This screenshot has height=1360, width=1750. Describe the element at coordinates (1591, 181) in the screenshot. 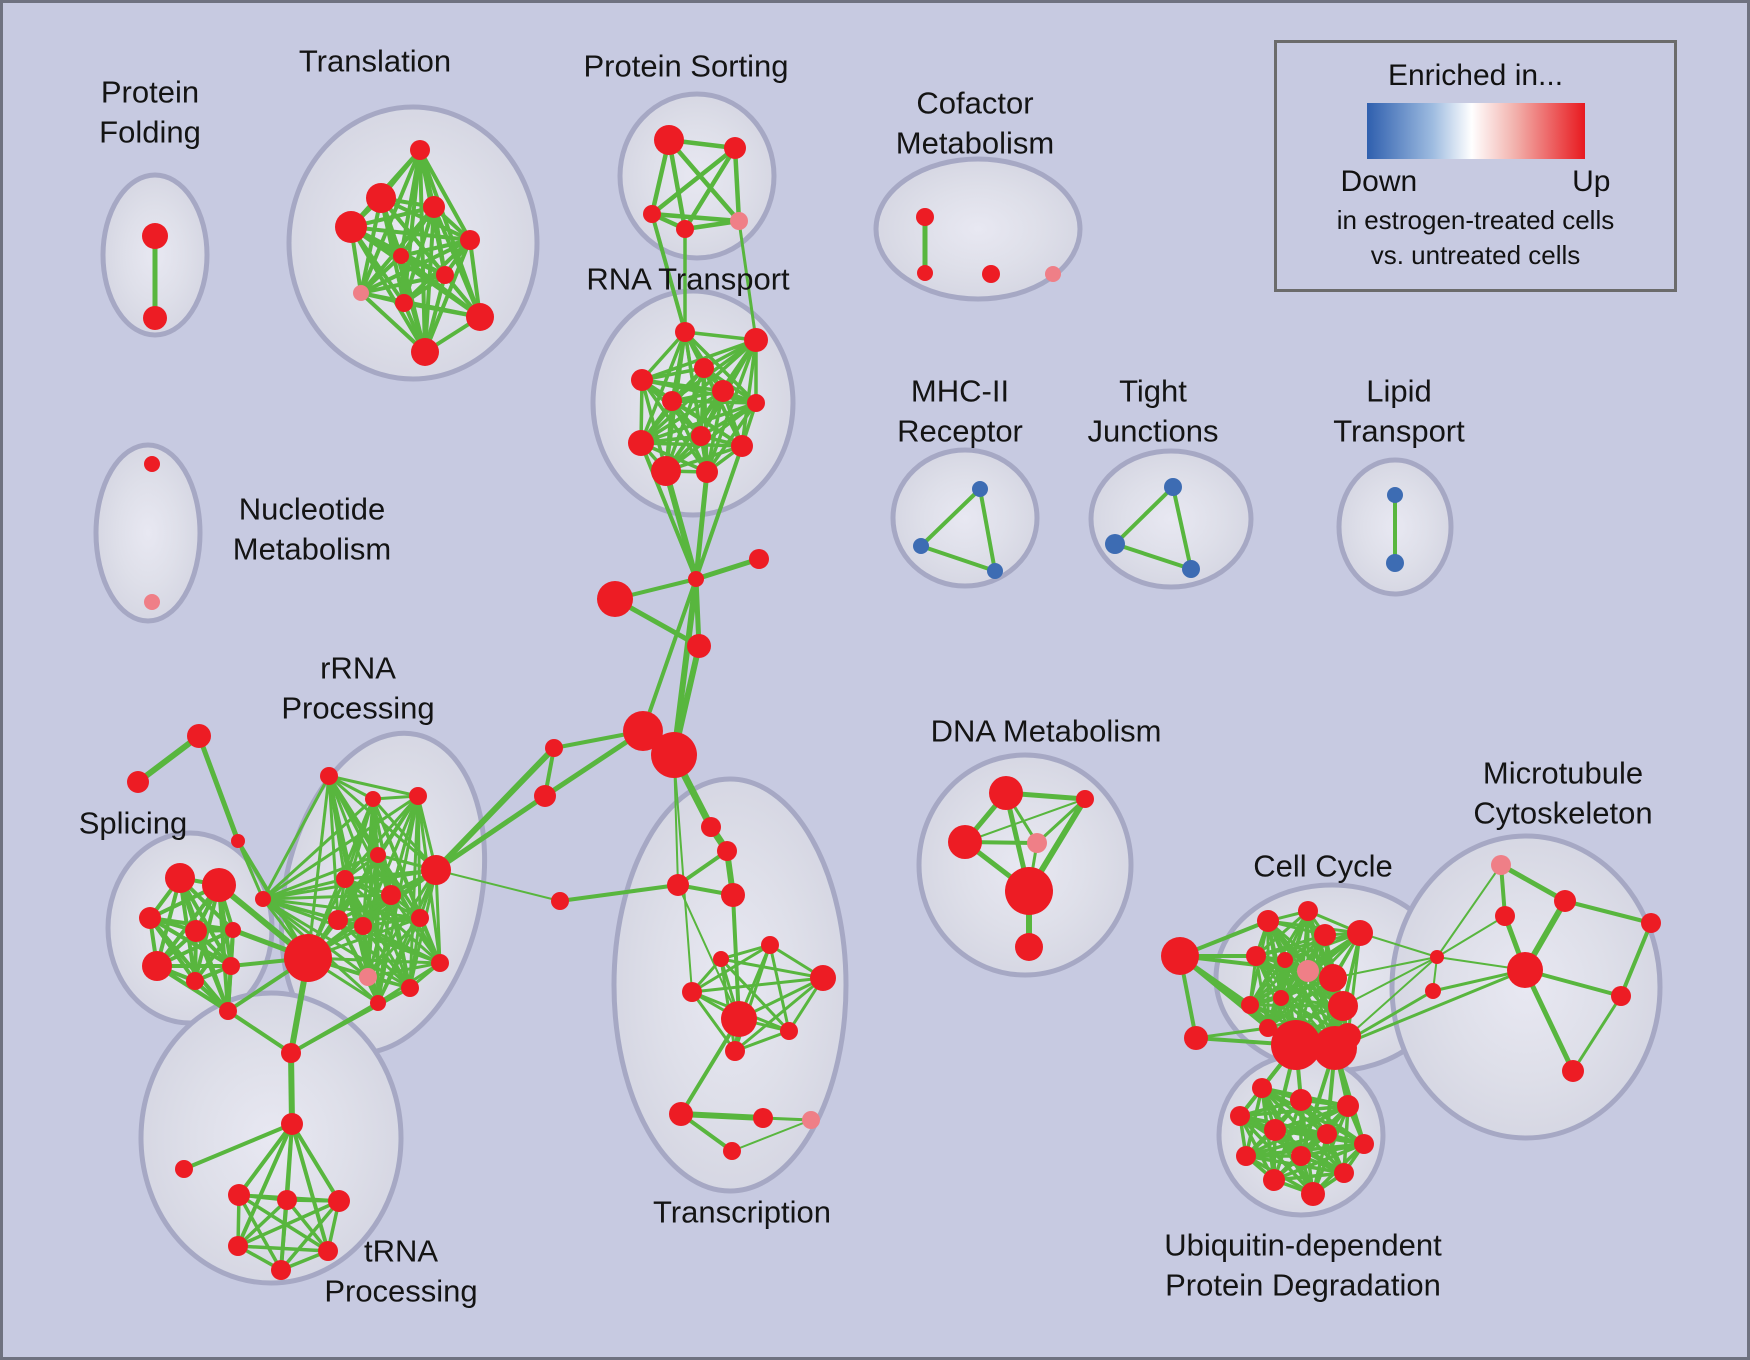

I see `legend-up-label: Up` at that location.